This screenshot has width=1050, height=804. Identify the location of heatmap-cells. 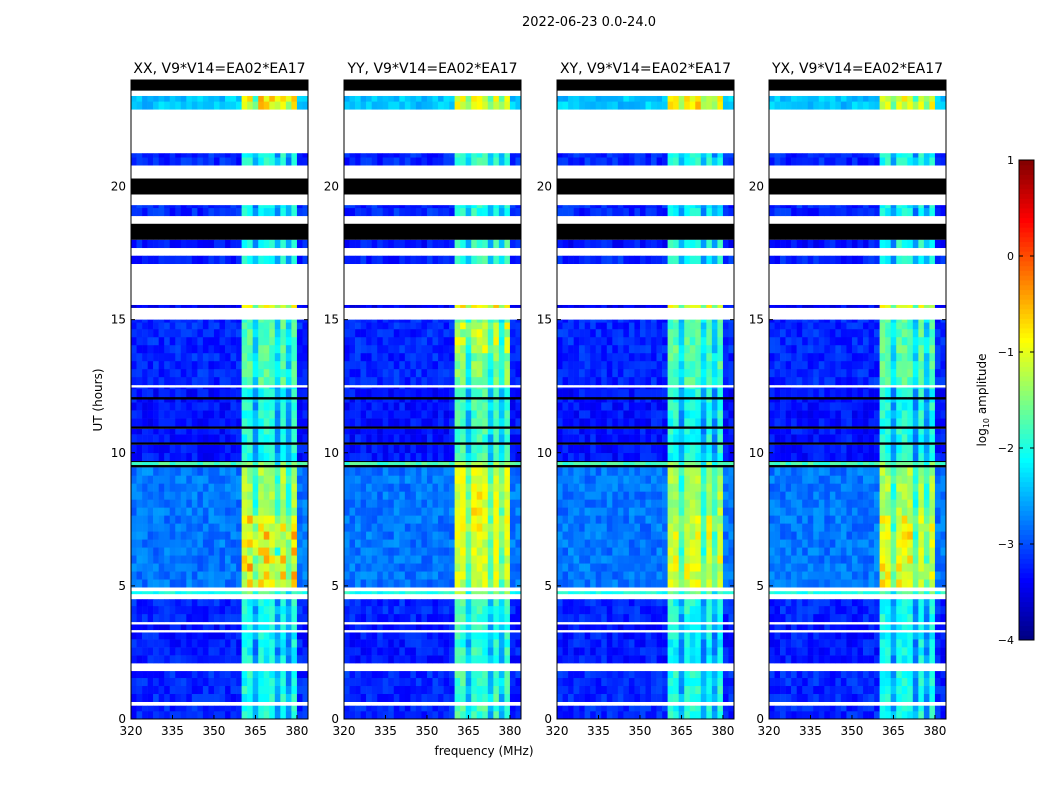
(219, 399).